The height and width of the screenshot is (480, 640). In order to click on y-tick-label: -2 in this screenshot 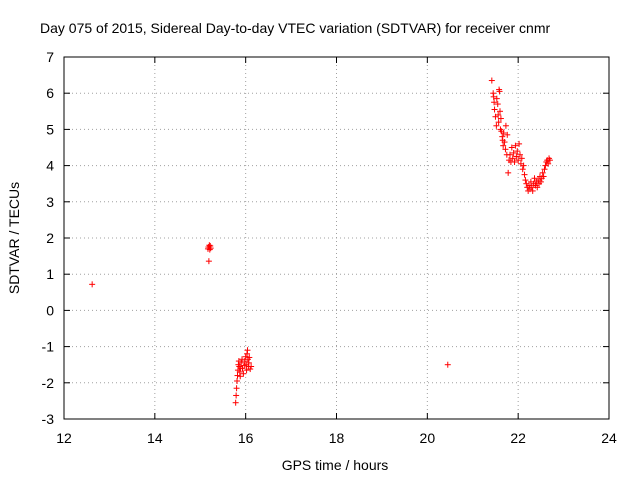, I will do `click(48, 383)`.